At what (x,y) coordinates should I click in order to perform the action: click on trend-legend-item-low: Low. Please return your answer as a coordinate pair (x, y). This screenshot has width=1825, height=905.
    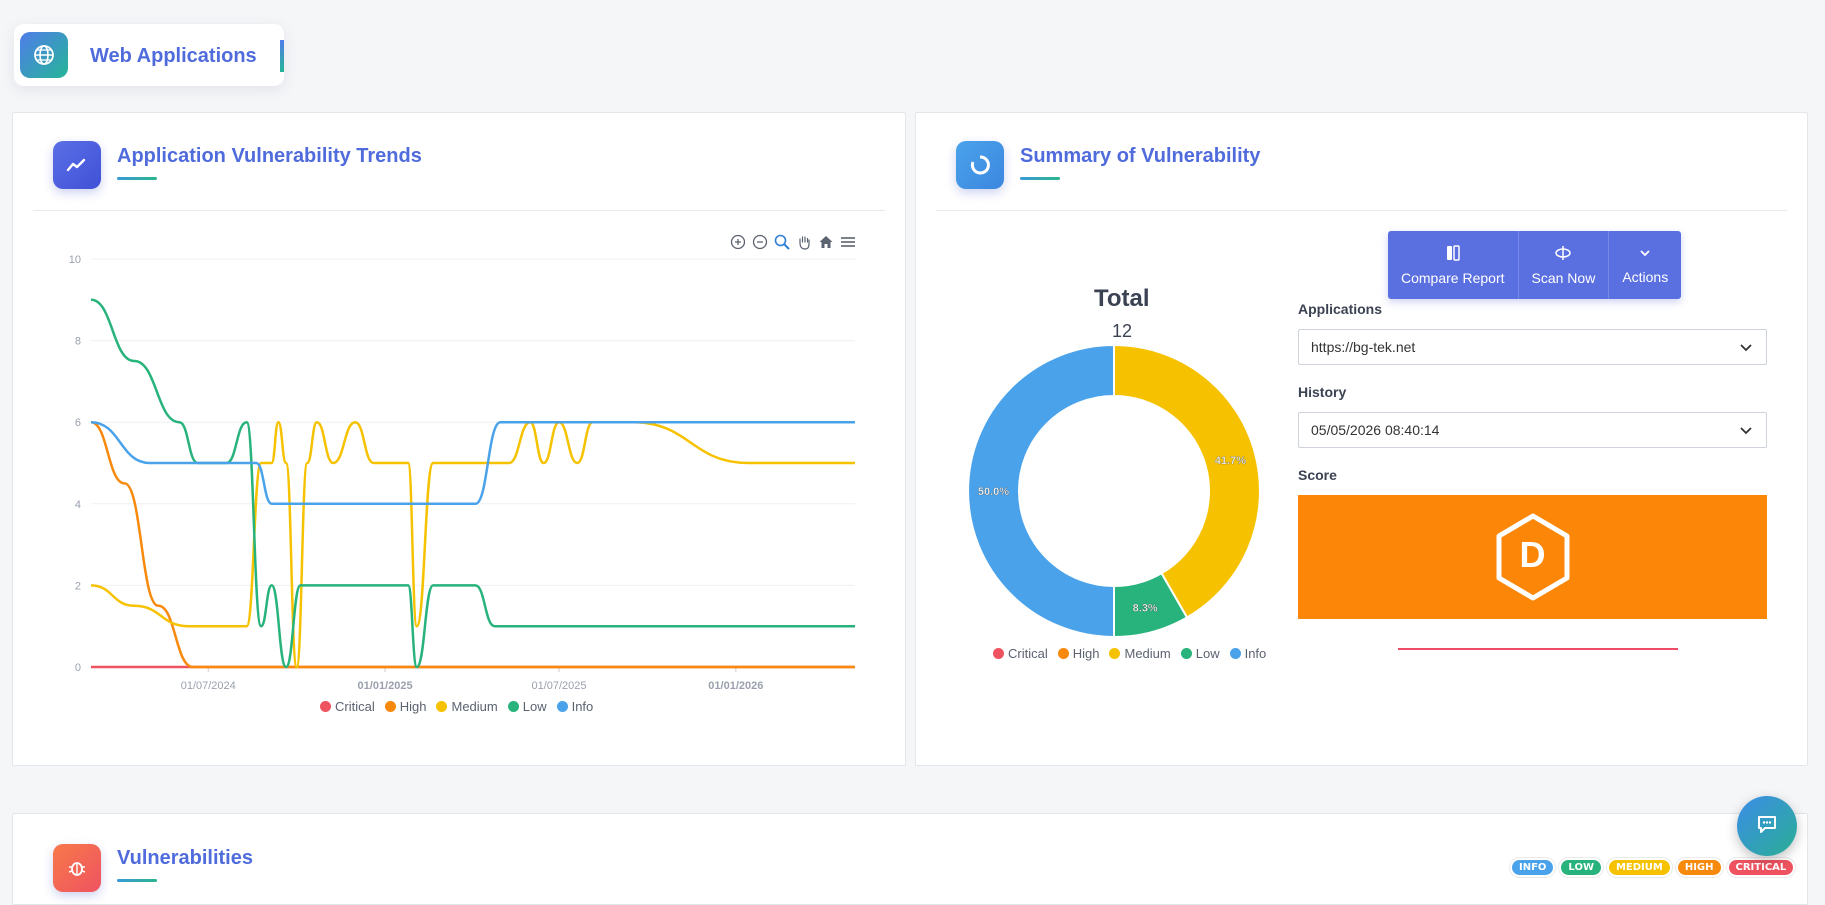
    Looking at the image, I should click on (527, 706).